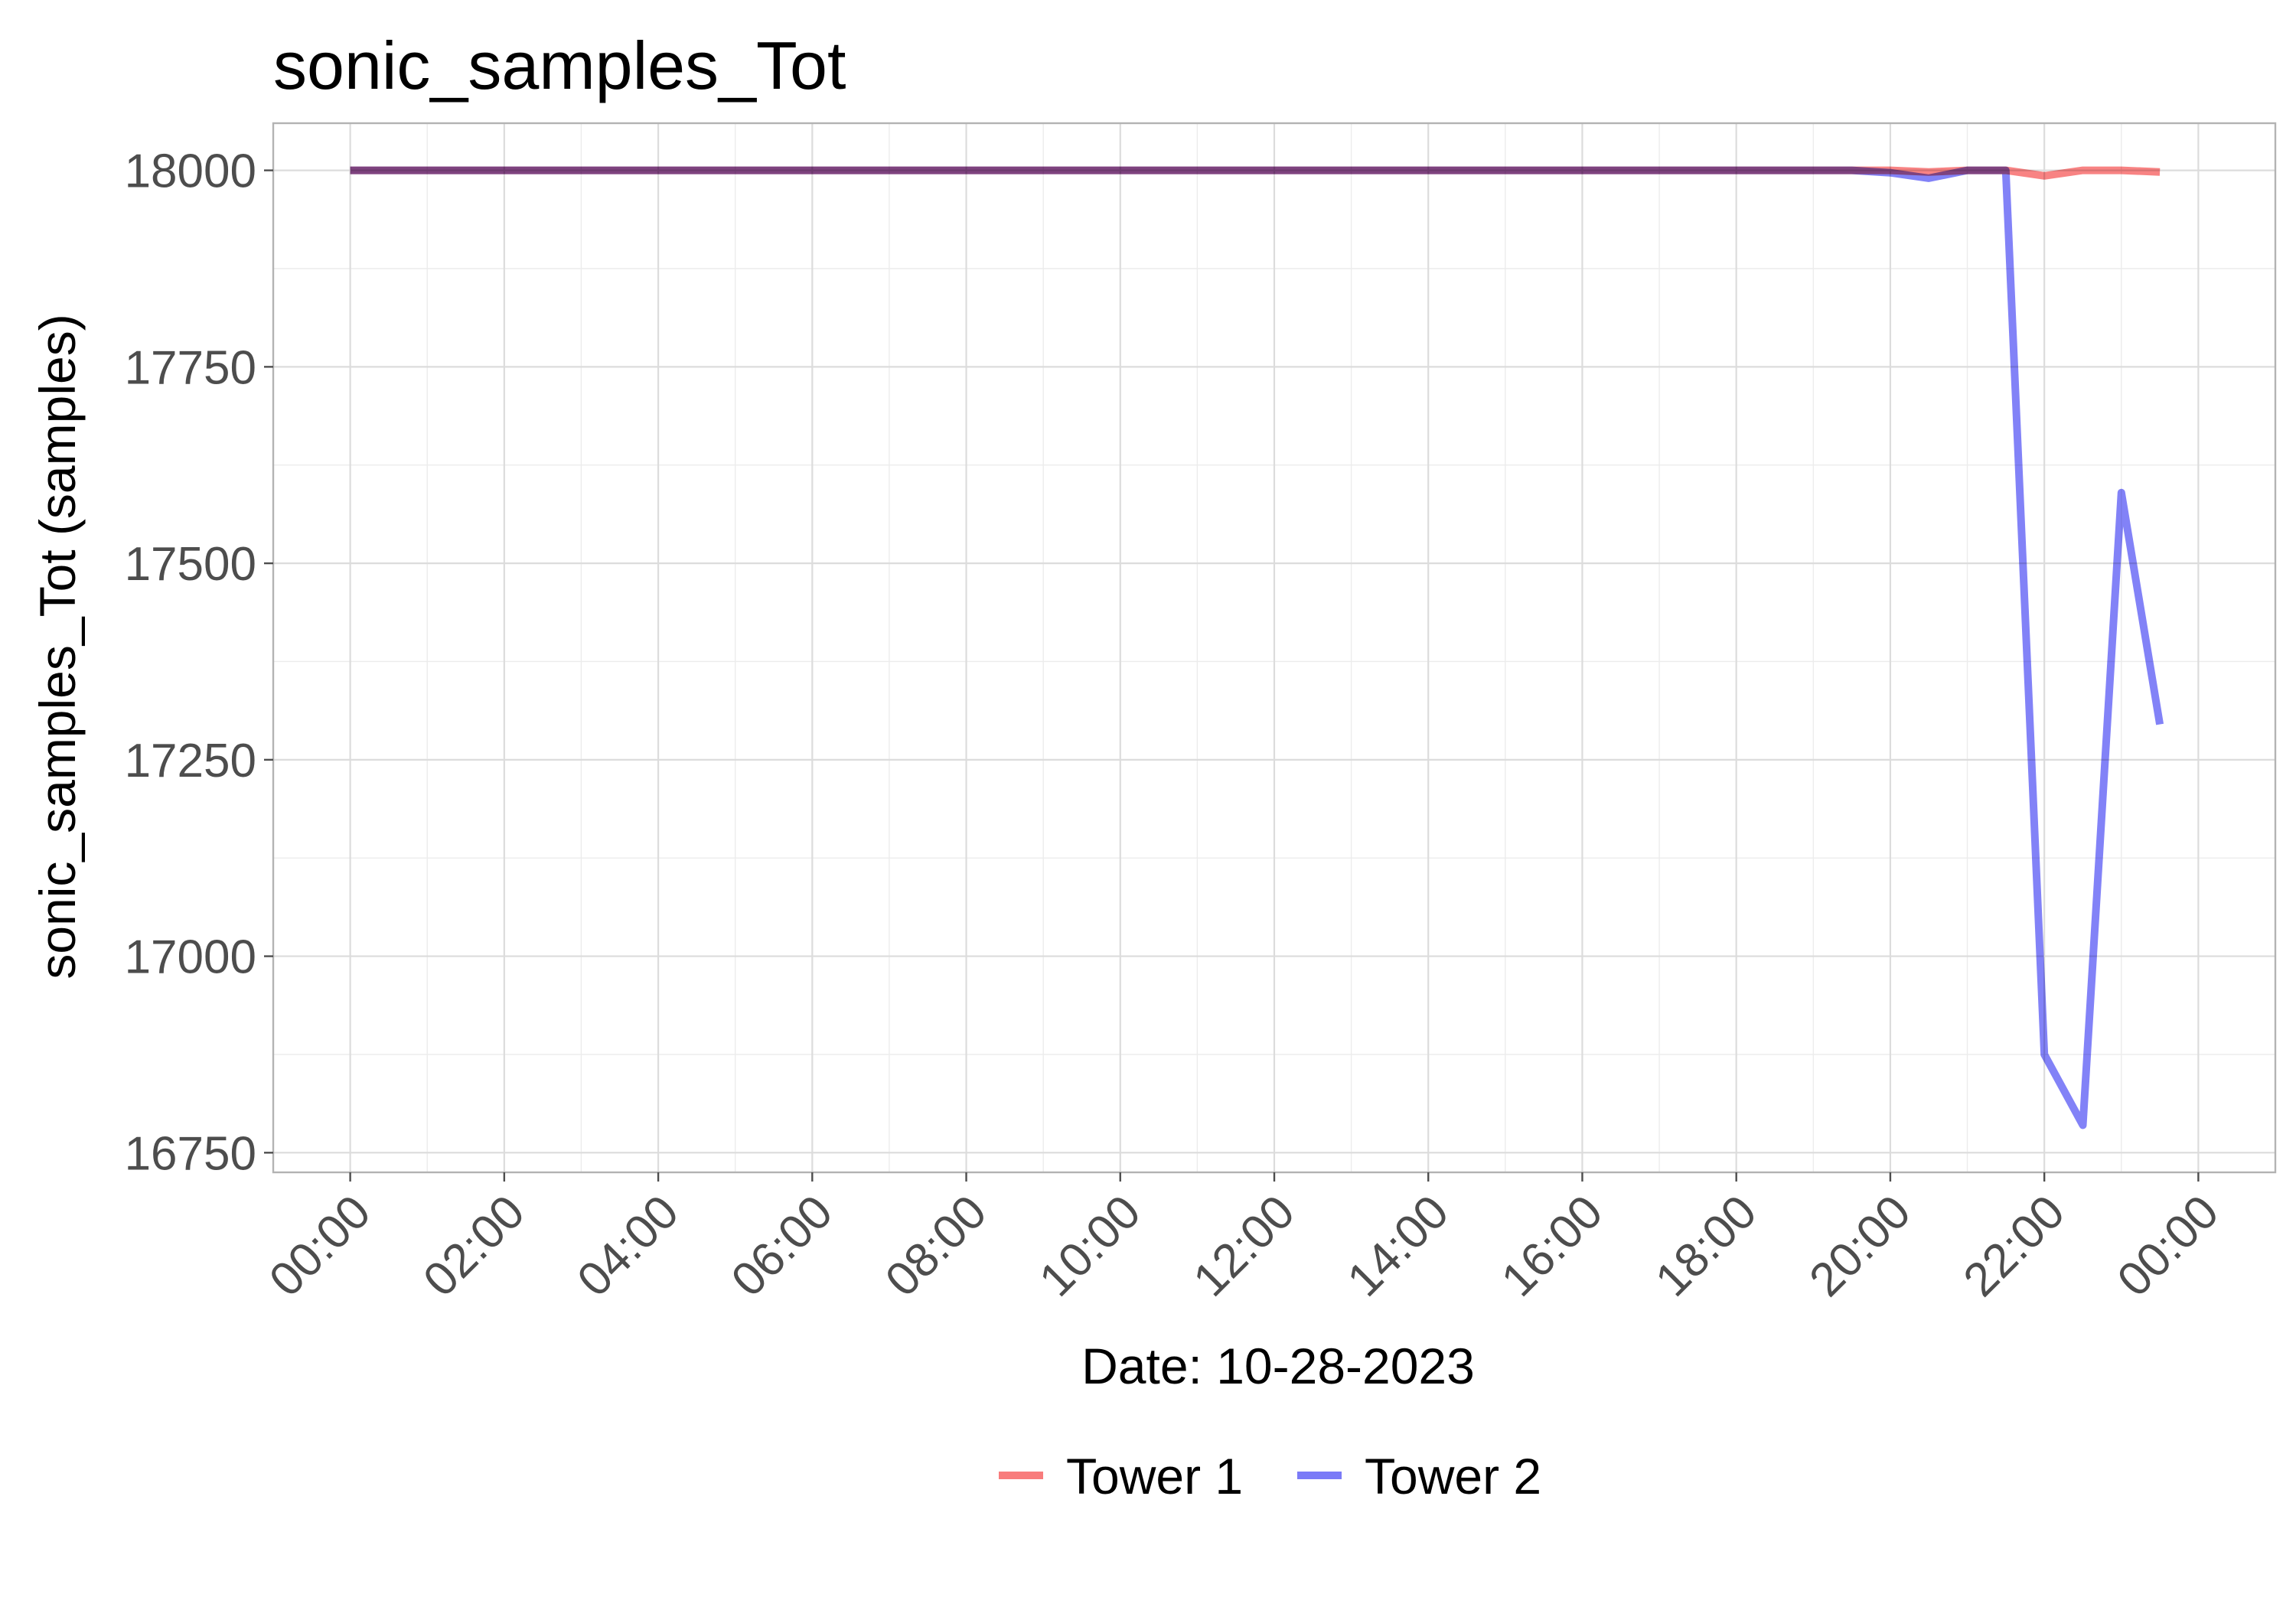 The image size is (2296, 1607). Describe the element at coordinates (2015, 1246) in the screenshot. I see `x-tick-label: 22:00` at that location.